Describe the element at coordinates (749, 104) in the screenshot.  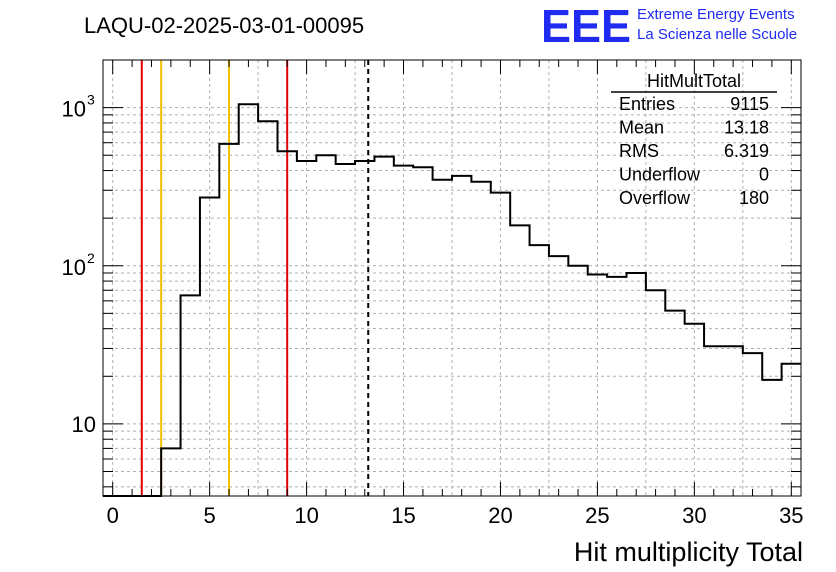
I see `stats-value: 9115` at that location.